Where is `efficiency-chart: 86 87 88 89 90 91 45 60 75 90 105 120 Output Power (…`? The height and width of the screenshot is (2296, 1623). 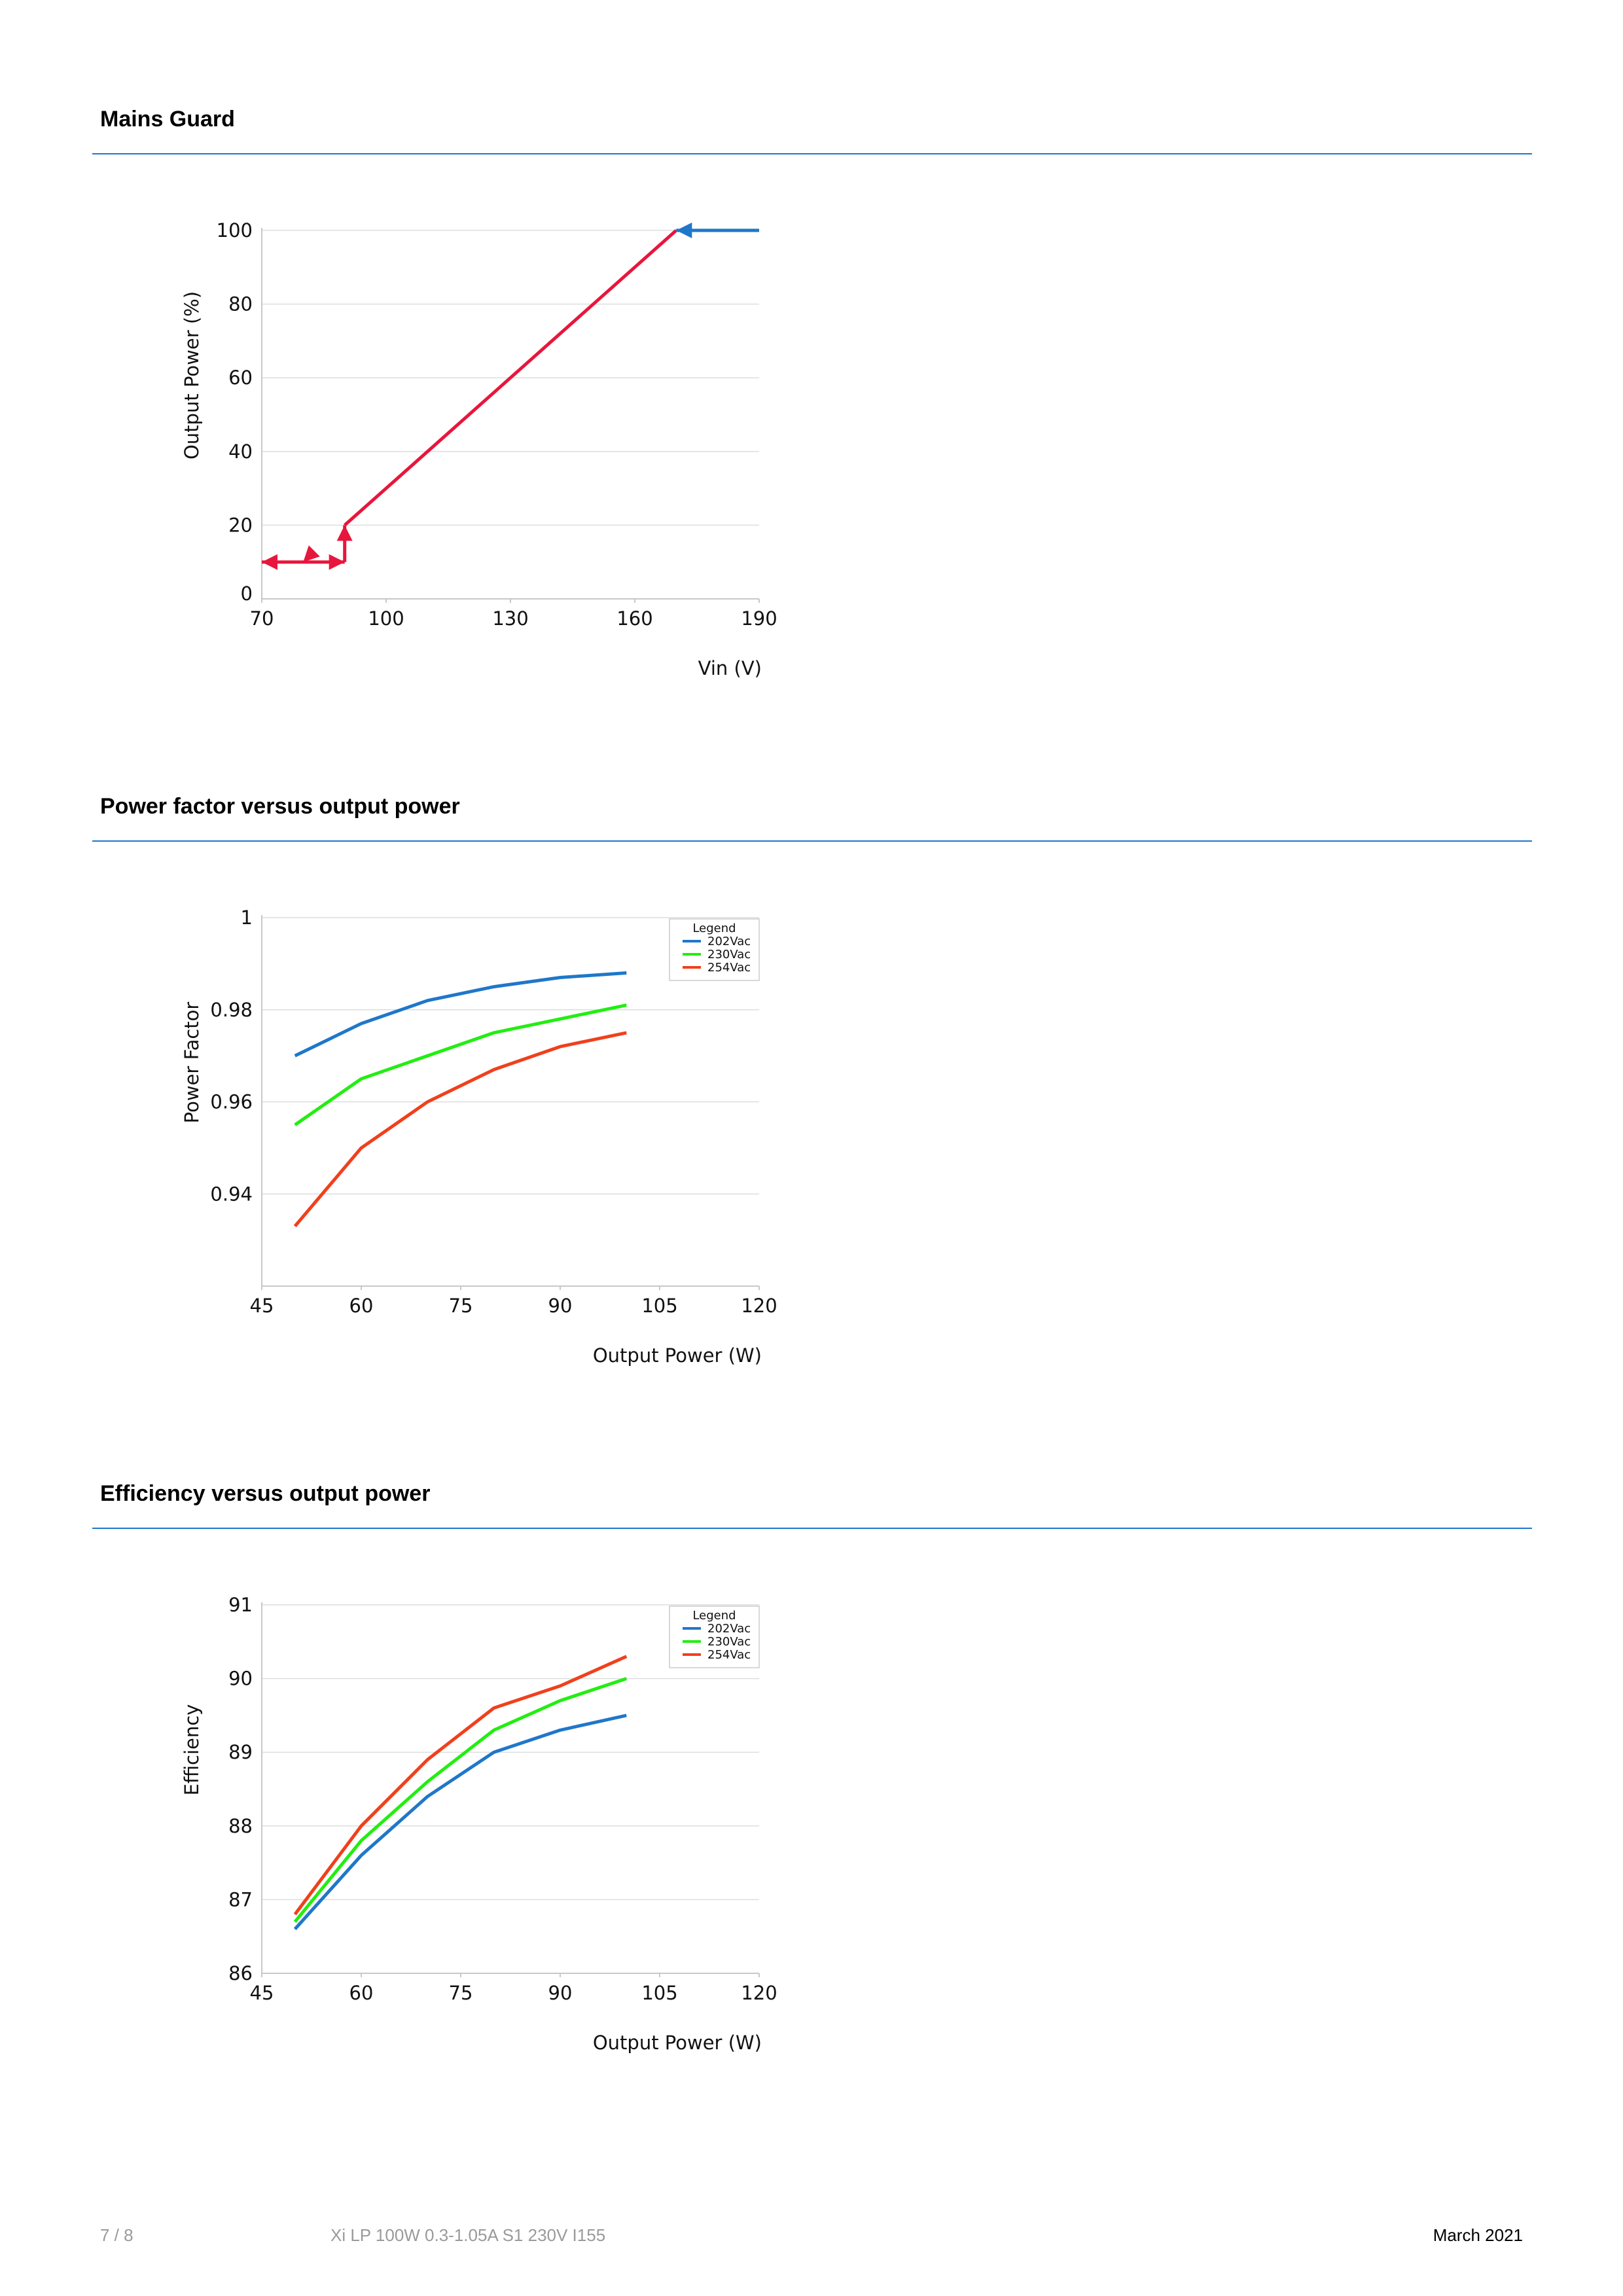
efficiency-chart: 86 87 88 89 90 91 45 60 75 90 105 120 Output Power (… is located at coordinates (491, 1826).